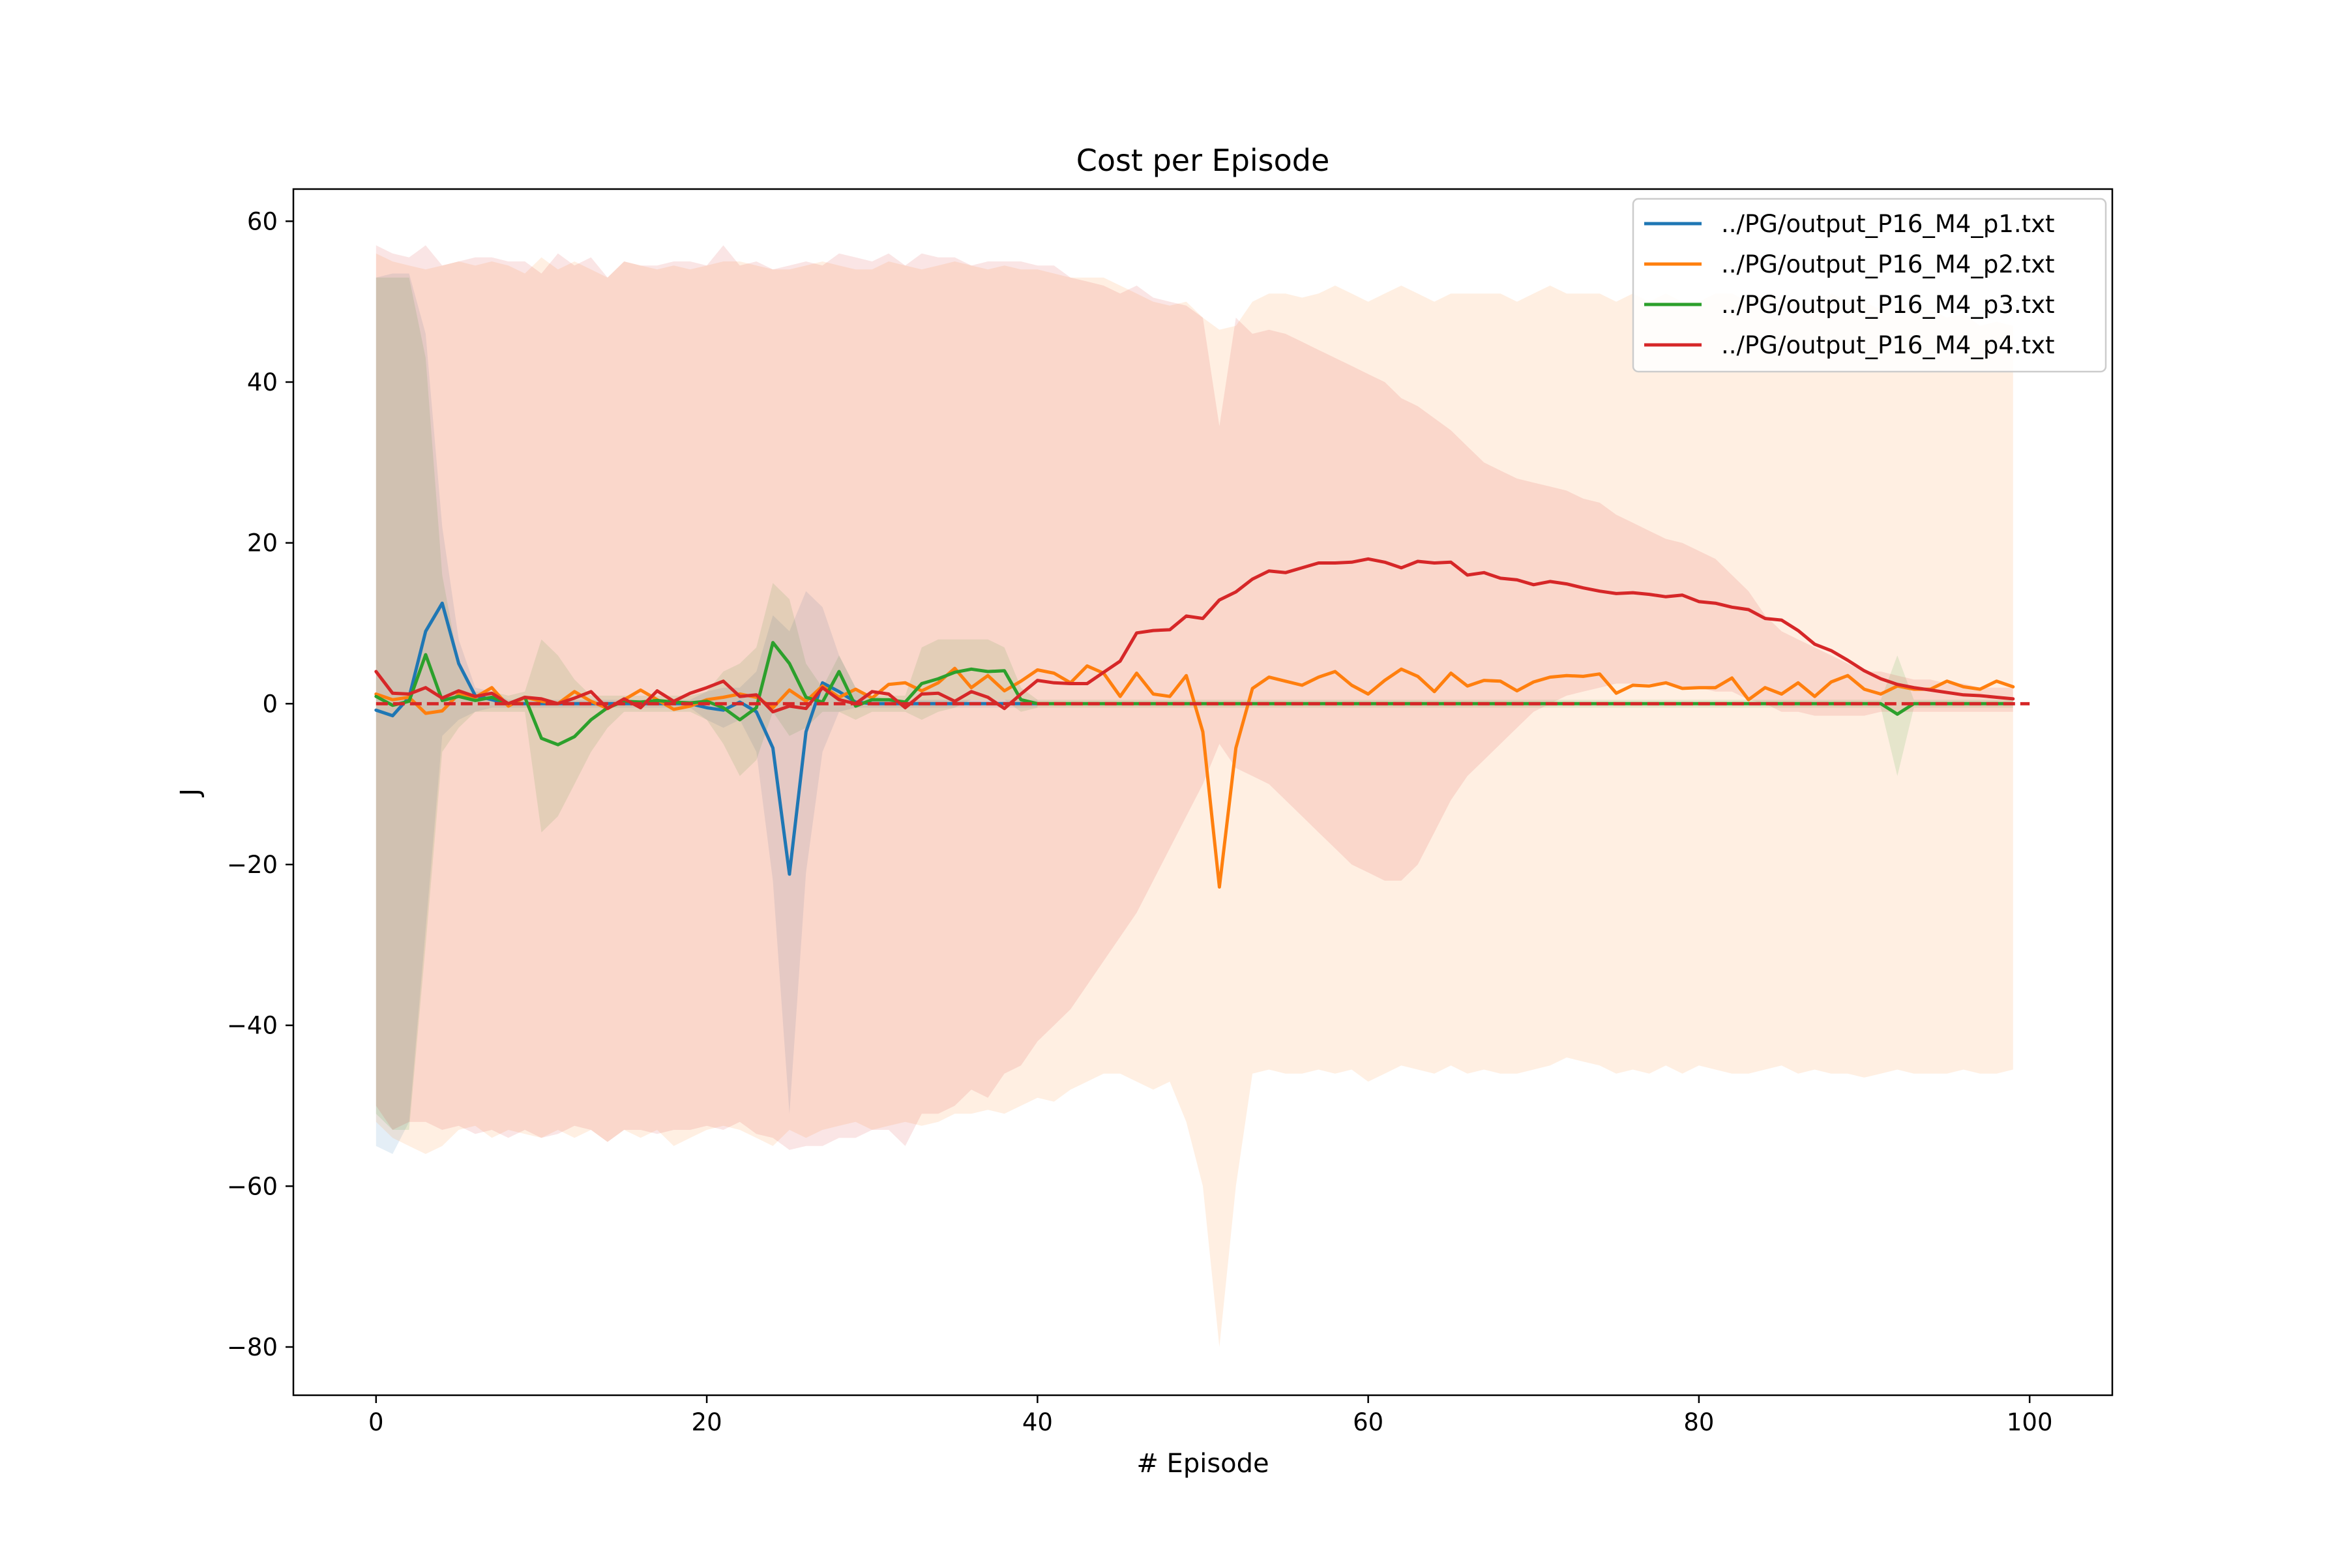 Image resolution: width=2347 pixels, height=1568 pixels. What do you see at coordinates (253, 865) in the screenshot?
I see `y-tick-label: −20` at bounding box center [253, 865].